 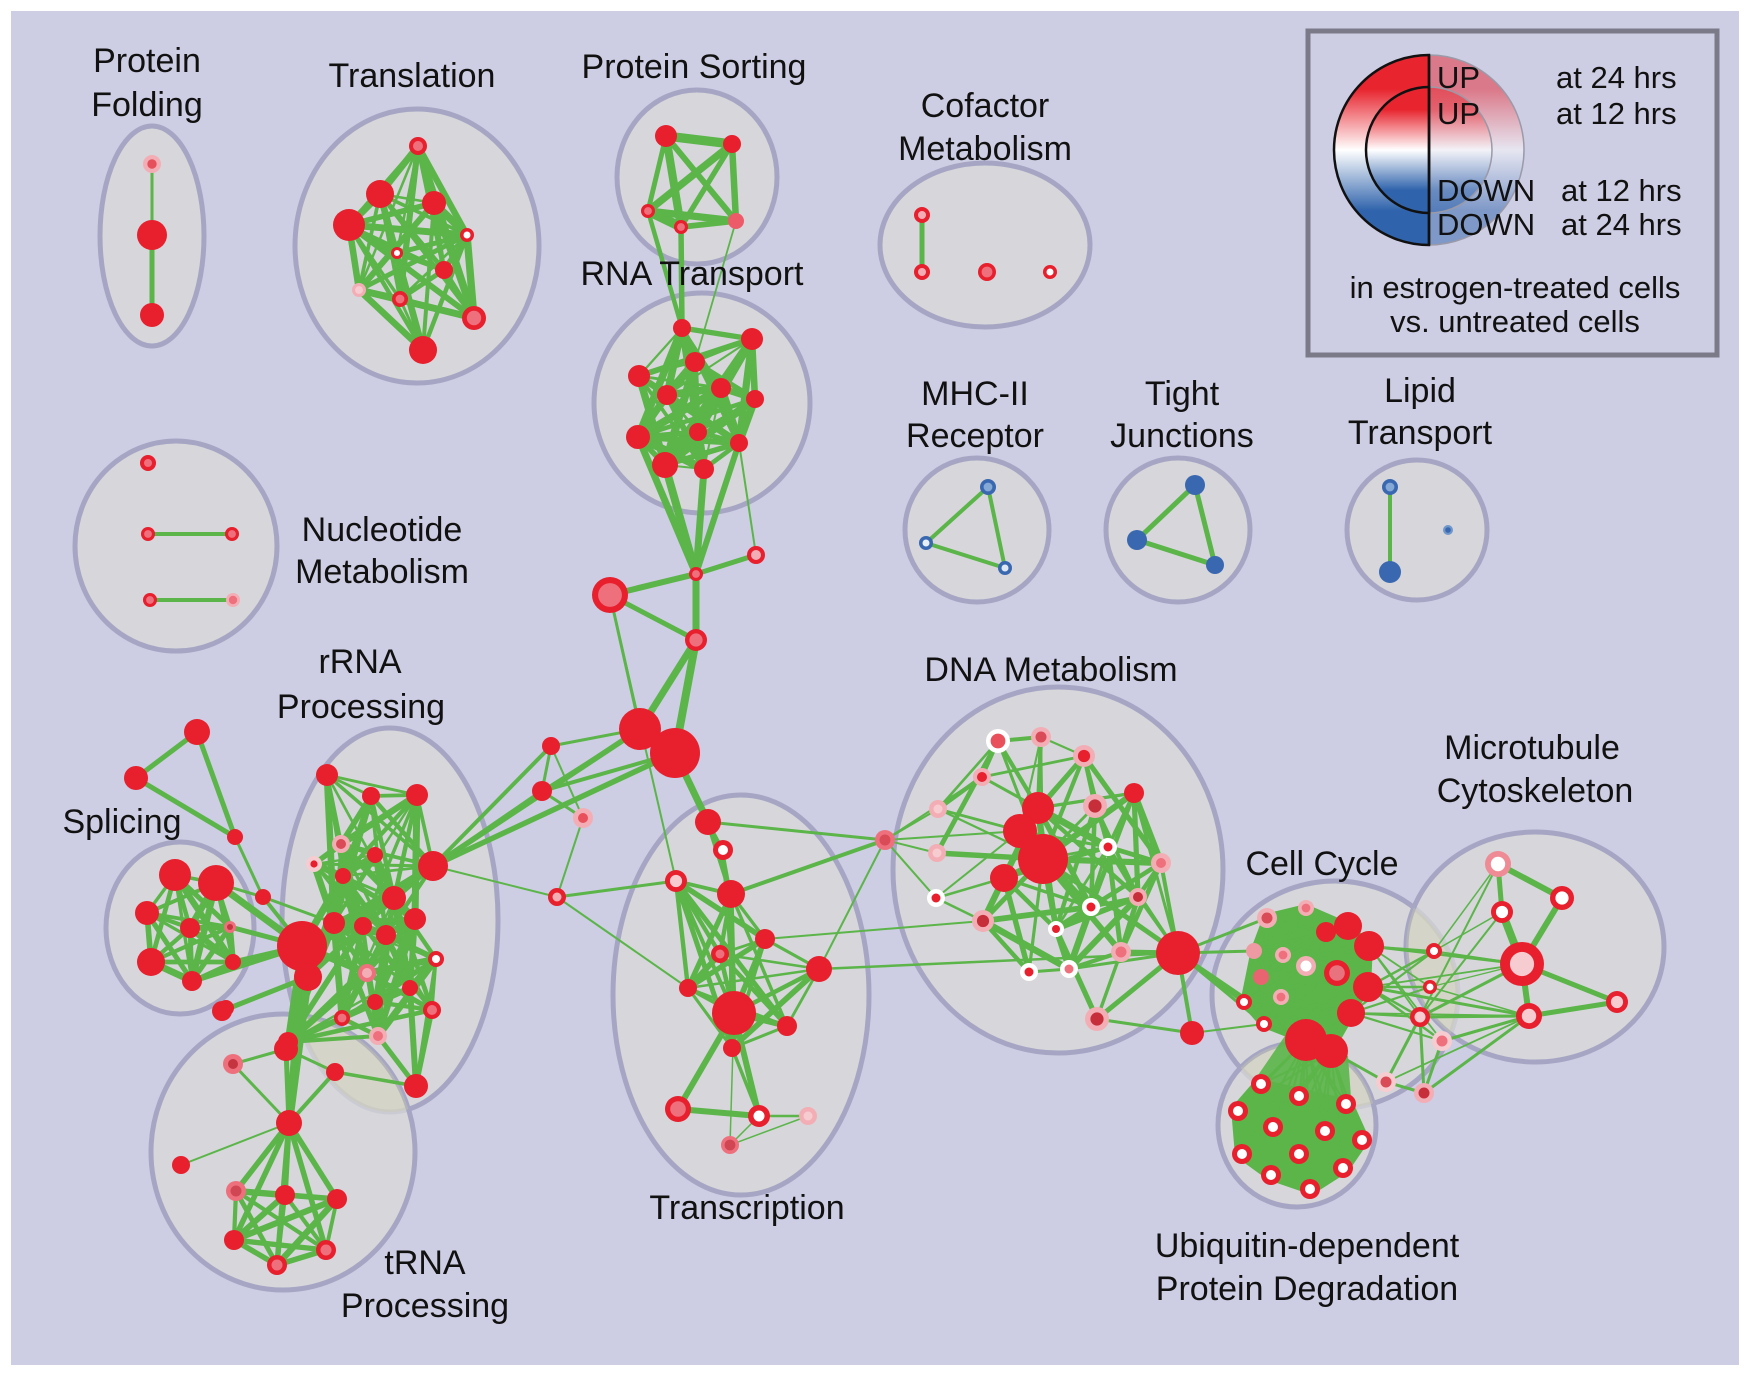 What do you see at coordinates (1307, 1289) in the screenshot?
I see `svg-text: Protein Degradation` at bounding box center [1307, 1289].